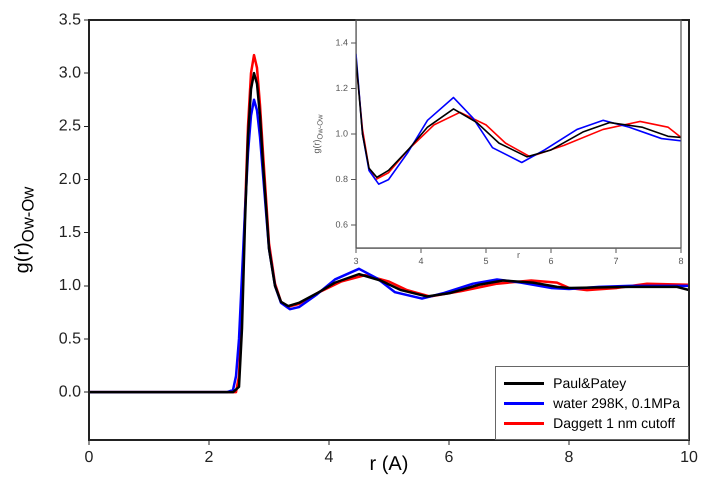  I want to click on x-tick-label: 3, so click(356, 261).